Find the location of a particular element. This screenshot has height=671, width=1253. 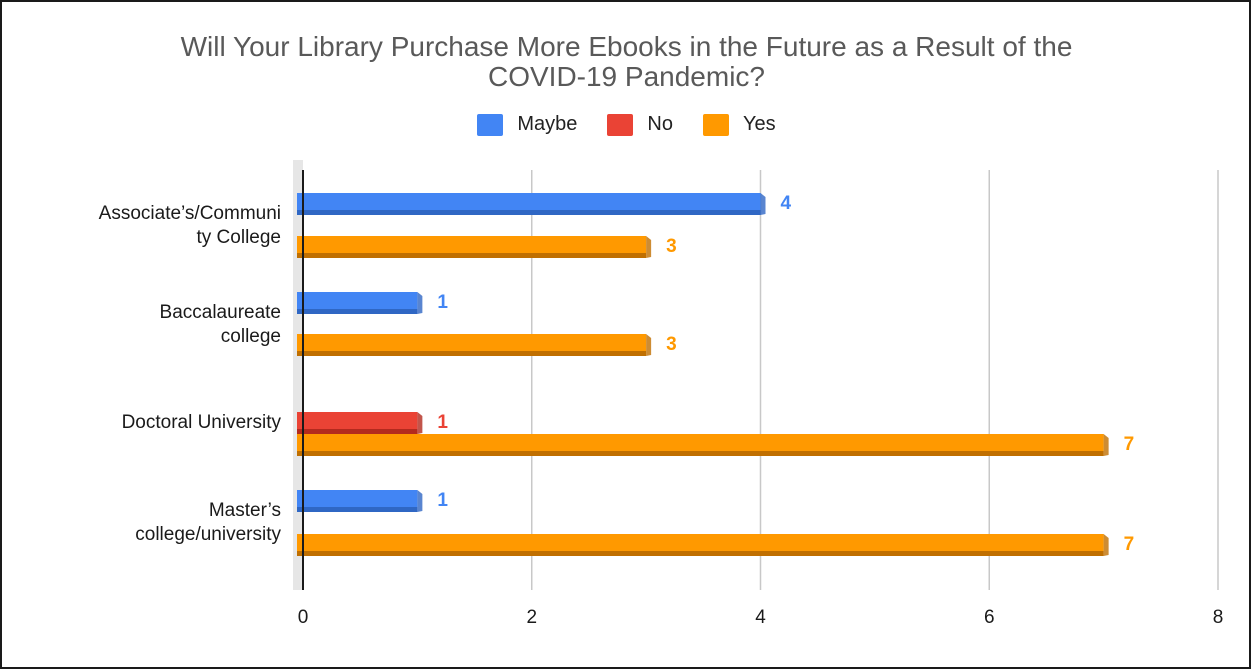

category-label: college is located at coordinates (251, 336).